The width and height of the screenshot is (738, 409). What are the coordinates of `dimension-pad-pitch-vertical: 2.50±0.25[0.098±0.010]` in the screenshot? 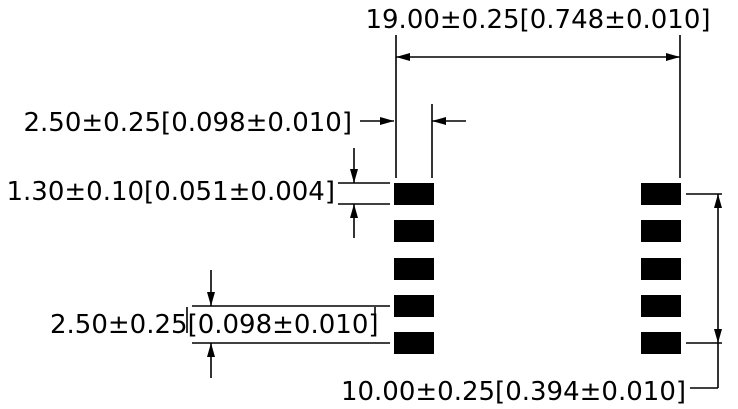 It's located at (220, 324).